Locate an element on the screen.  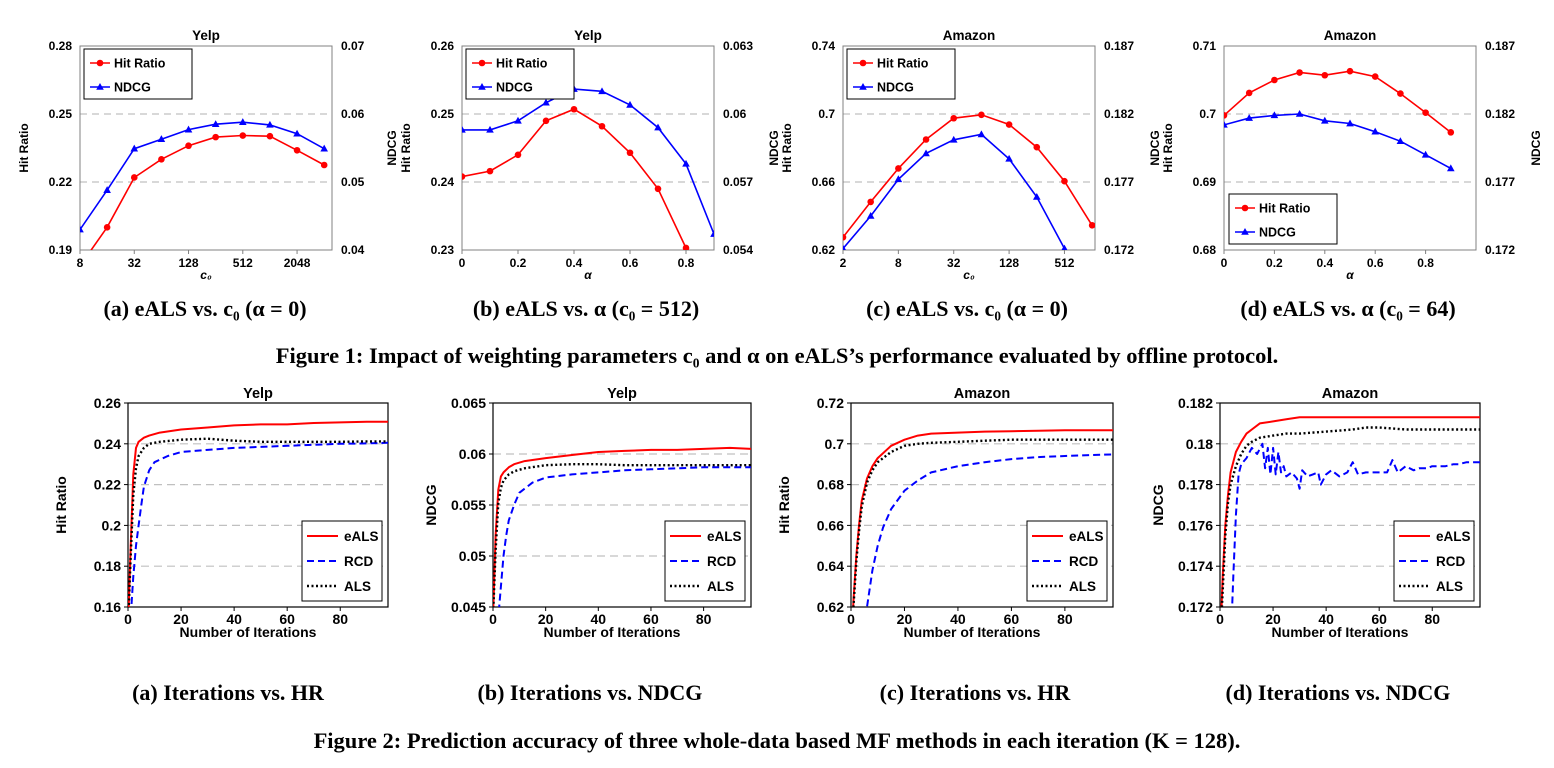
y-tick-label: 0.174 is located at coordinates (1195, 566).